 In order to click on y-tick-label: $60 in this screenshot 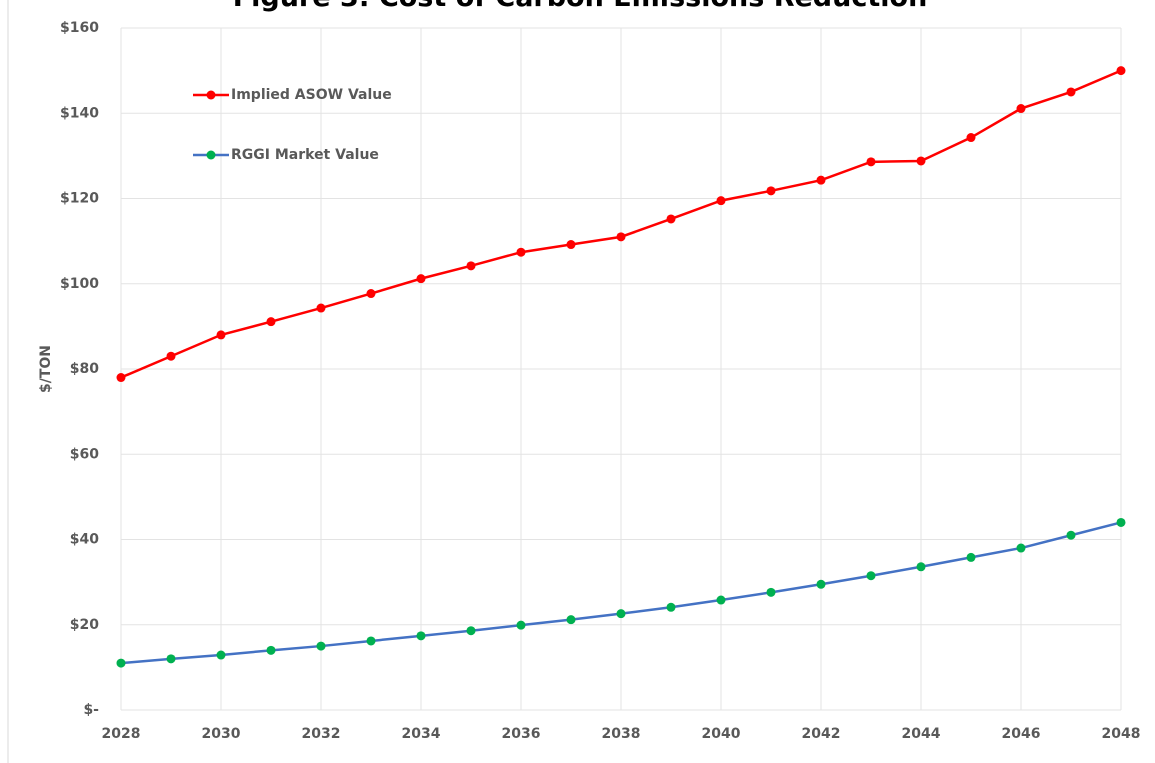, I will do `click(84, 454)`.